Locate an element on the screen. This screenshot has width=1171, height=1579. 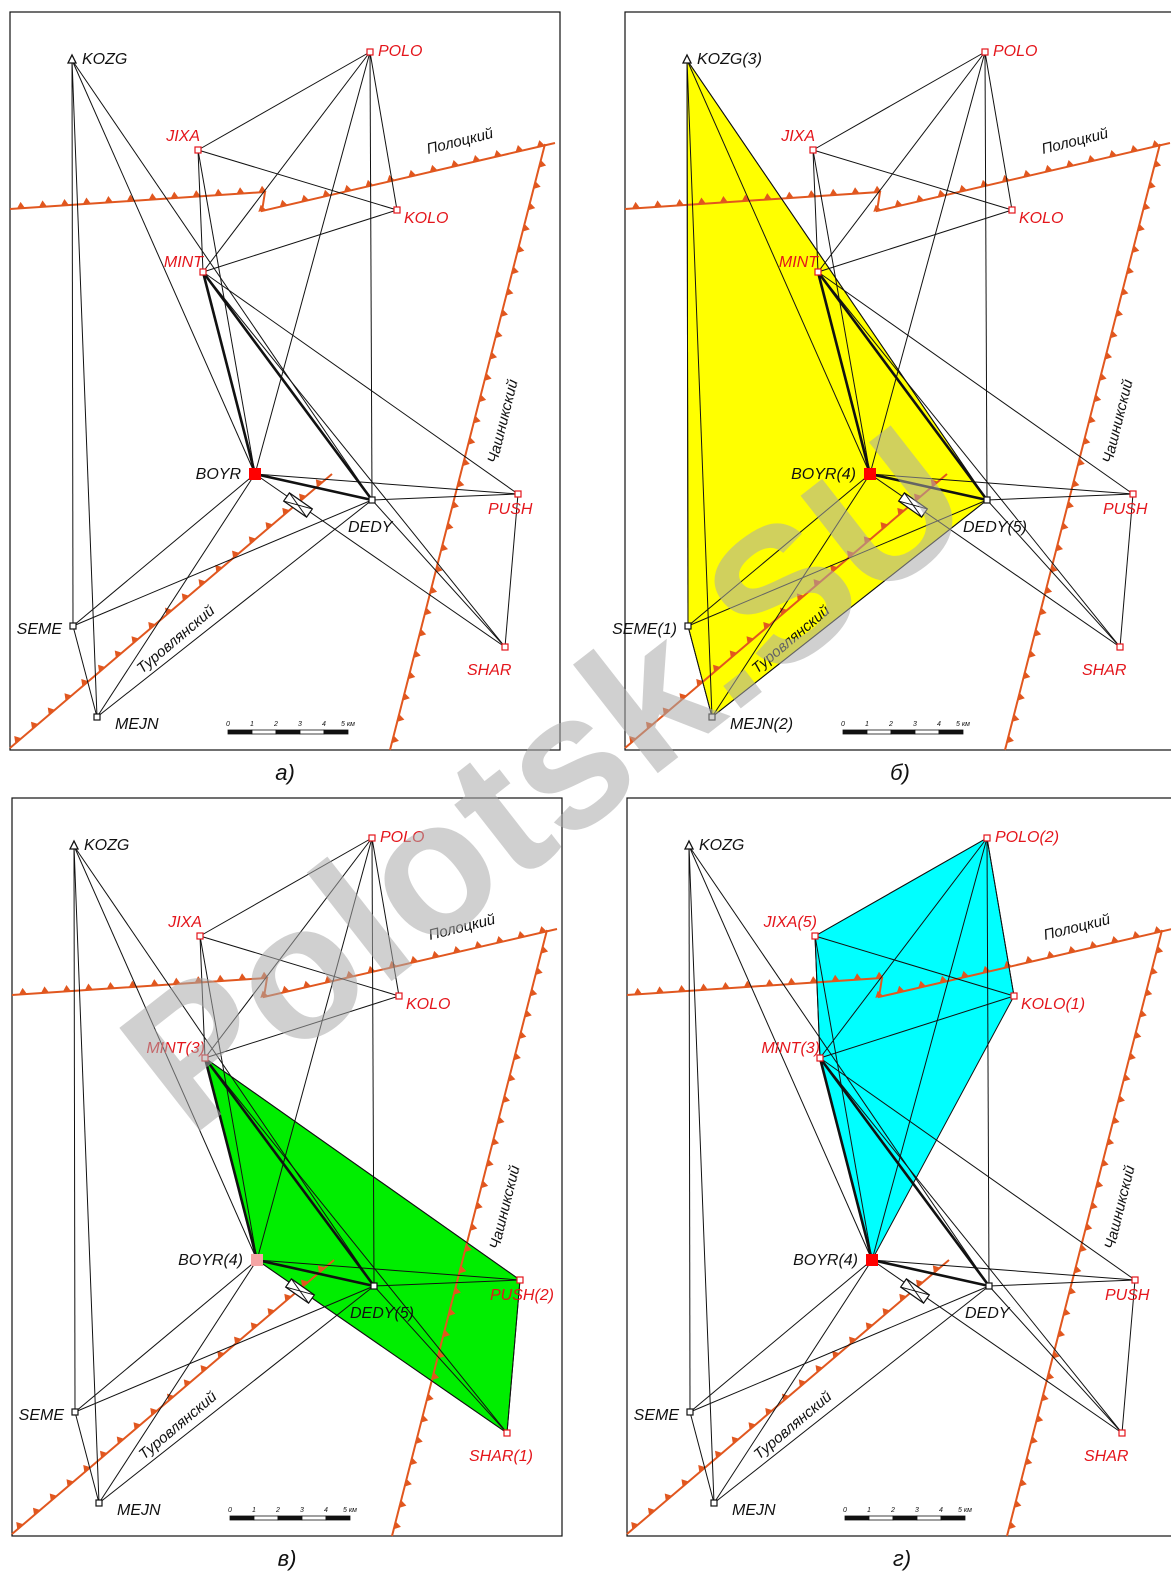
scale-tick-label: 3 is located at coordinates (300, 724).